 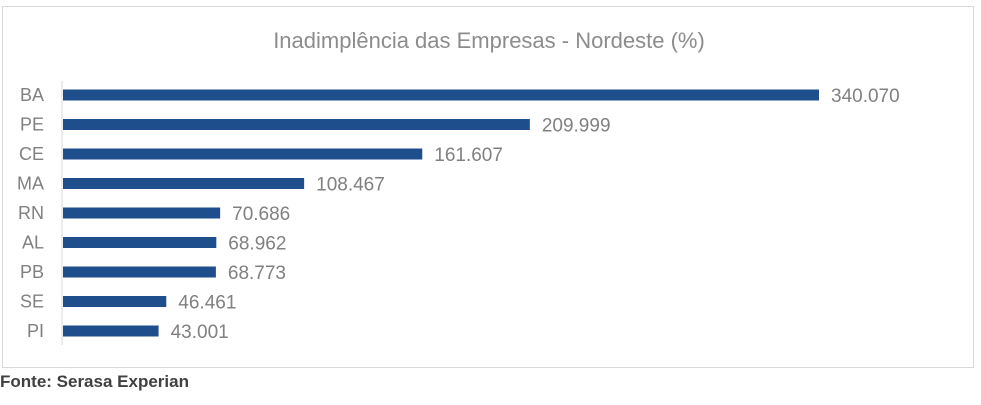 I want to click on data-label-pe: 209.999, so click(x=576, y=126).